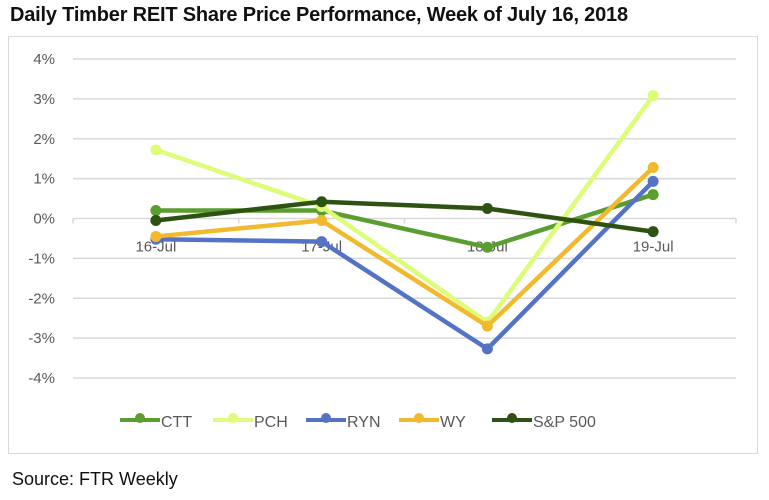 The width and height of the screenshot is (769, 500). Describe the element at coordinates (44, 99) in the screenshot. I see `y-tick-label: 3%` at that location.